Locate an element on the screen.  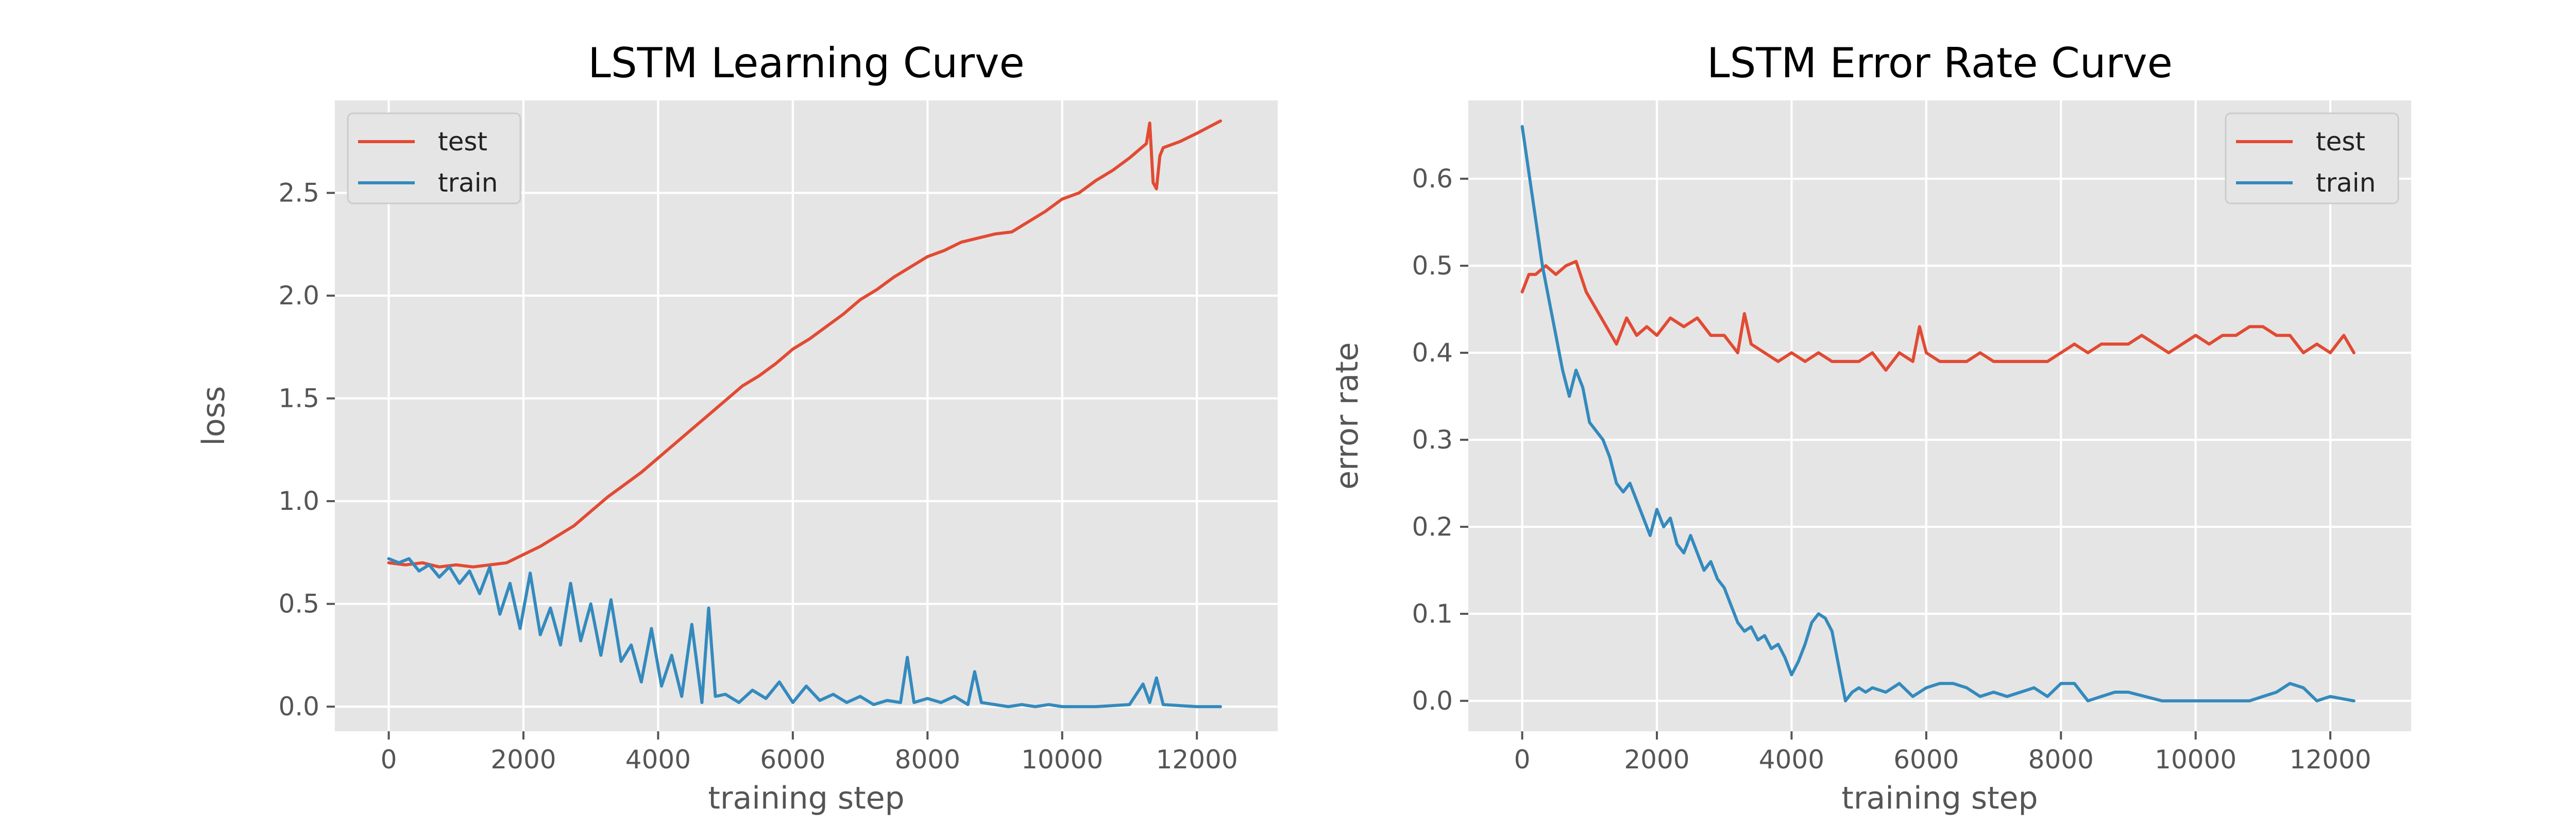
y-tick-label: 2.0 is located at coordinates (298, 296).